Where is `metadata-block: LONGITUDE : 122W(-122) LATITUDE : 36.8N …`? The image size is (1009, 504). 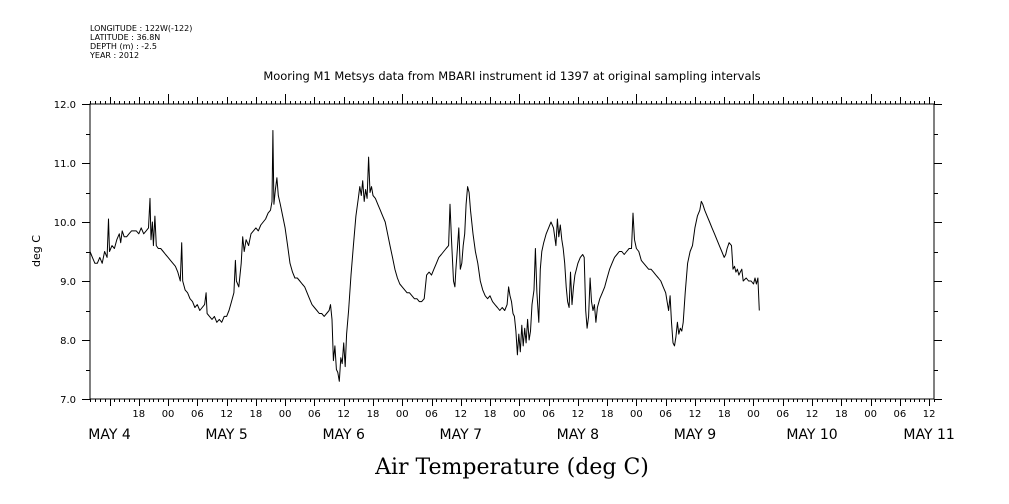 metadata-block: LONGITUDE : 122W(-122) LATITUDE : 36.8N … is located at coordinates (140, 42).